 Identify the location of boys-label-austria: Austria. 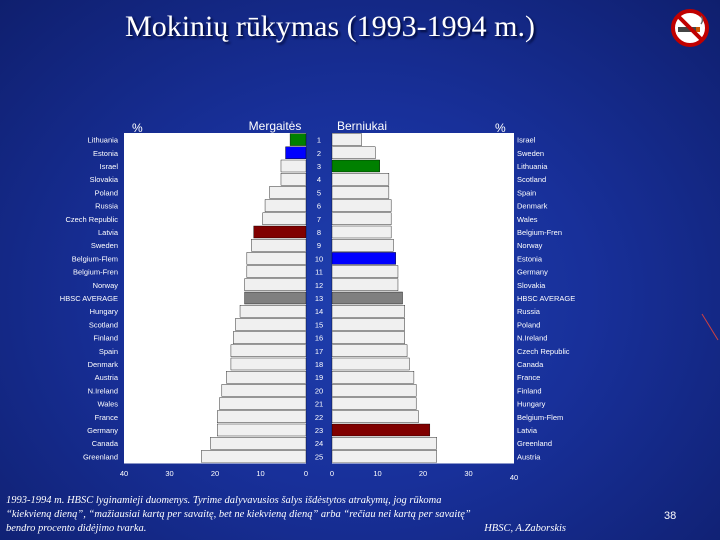
(529, 456).